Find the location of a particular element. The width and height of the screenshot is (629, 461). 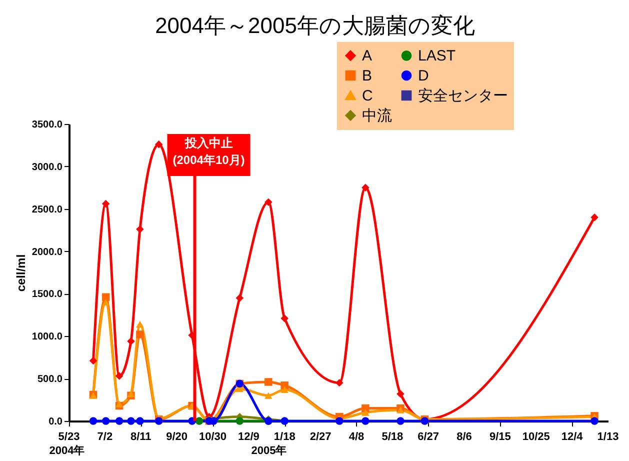

x-tick-label: 1/13 is located at coordinates (608, 437).